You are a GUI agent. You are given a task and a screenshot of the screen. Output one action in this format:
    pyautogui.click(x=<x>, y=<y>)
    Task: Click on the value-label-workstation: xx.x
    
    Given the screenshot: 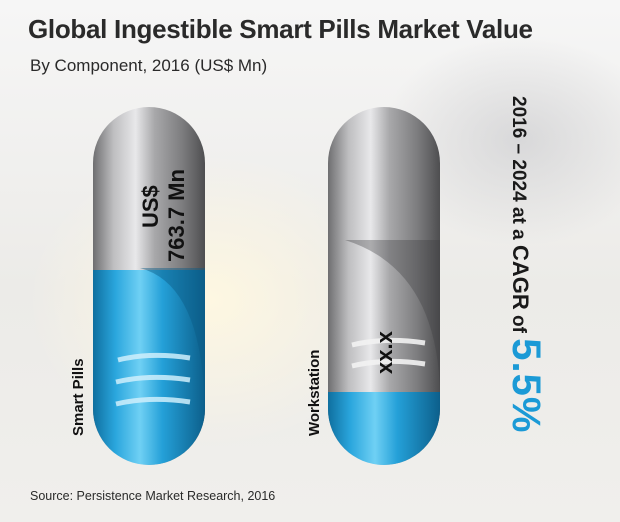 What is the action you would take?
    pyautogui.click(x=384, y=352)
    